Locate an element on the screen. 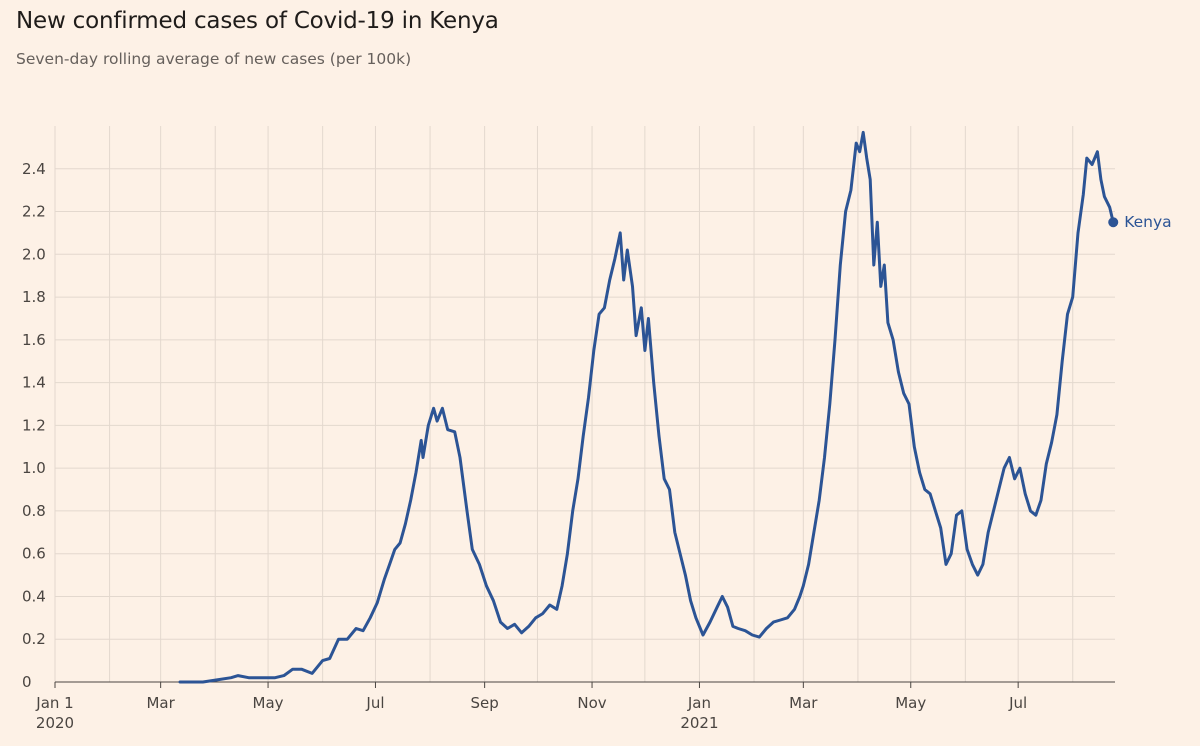  y-tick-label: 1.2 is located at coordinates (34, 425).